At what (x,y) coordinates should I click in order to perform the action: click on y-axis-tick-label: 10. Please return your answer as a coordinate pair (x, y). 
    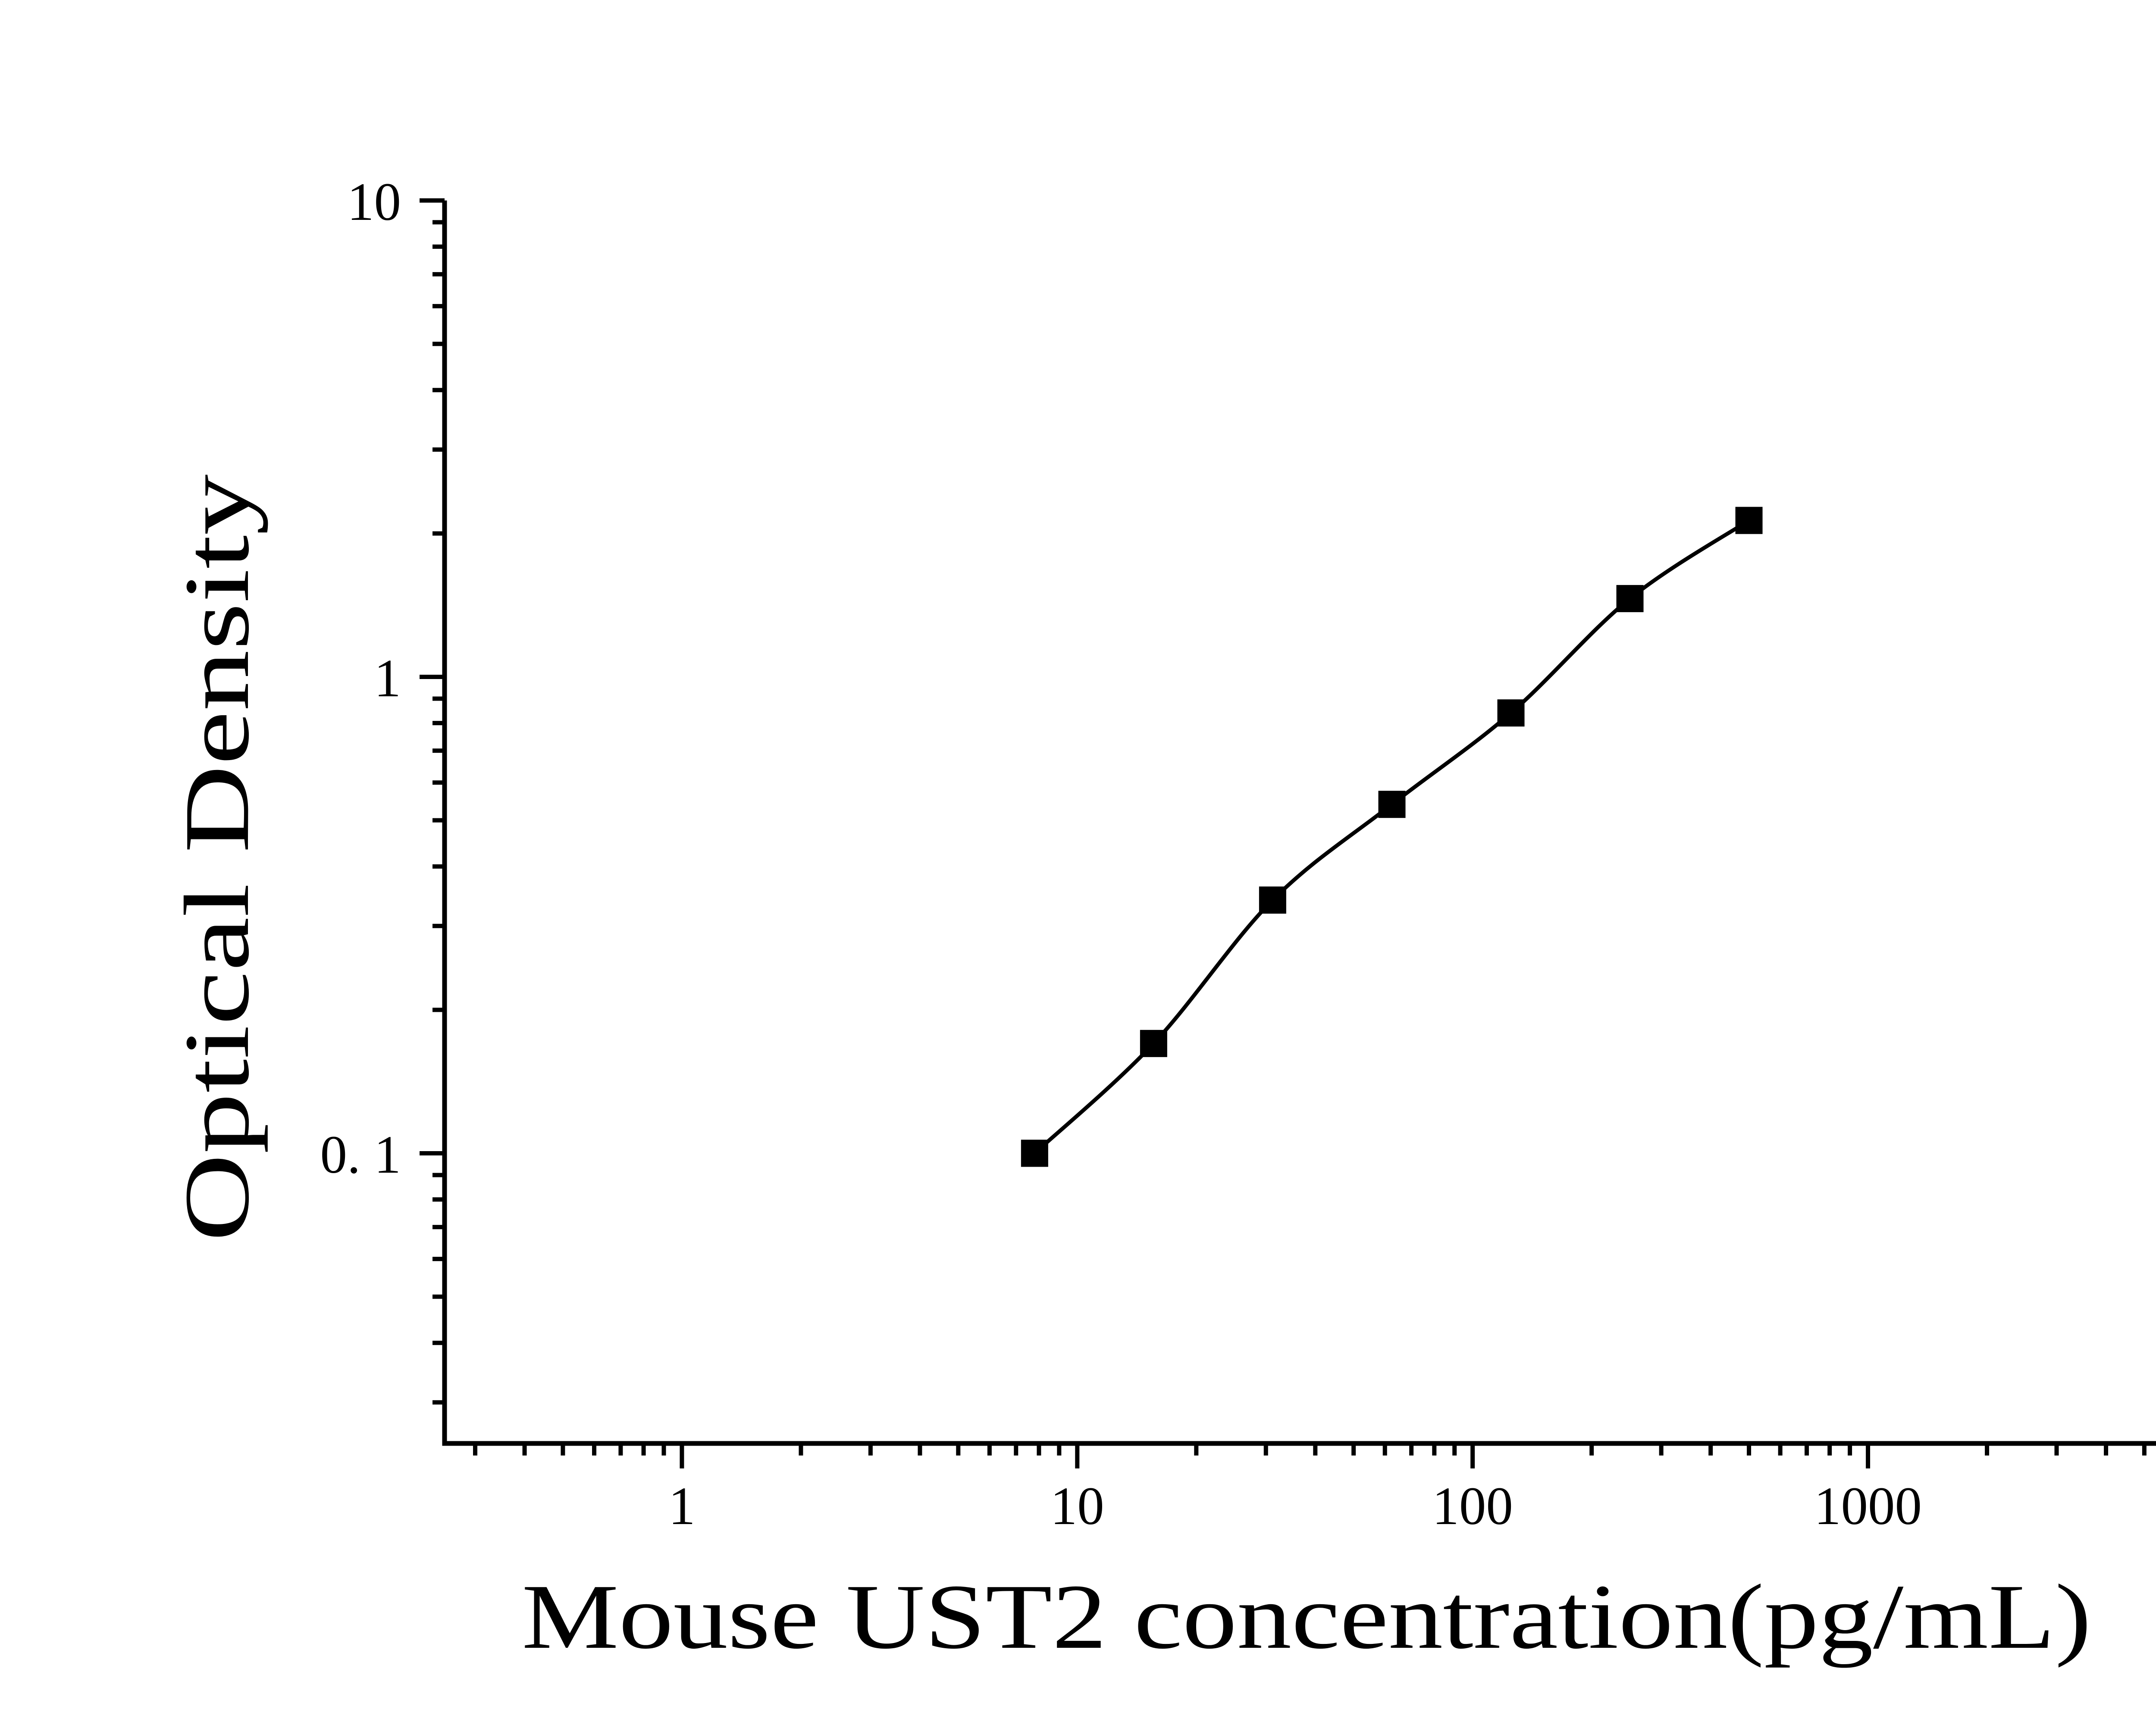
    Looking at the image, I should click on (374, 202).